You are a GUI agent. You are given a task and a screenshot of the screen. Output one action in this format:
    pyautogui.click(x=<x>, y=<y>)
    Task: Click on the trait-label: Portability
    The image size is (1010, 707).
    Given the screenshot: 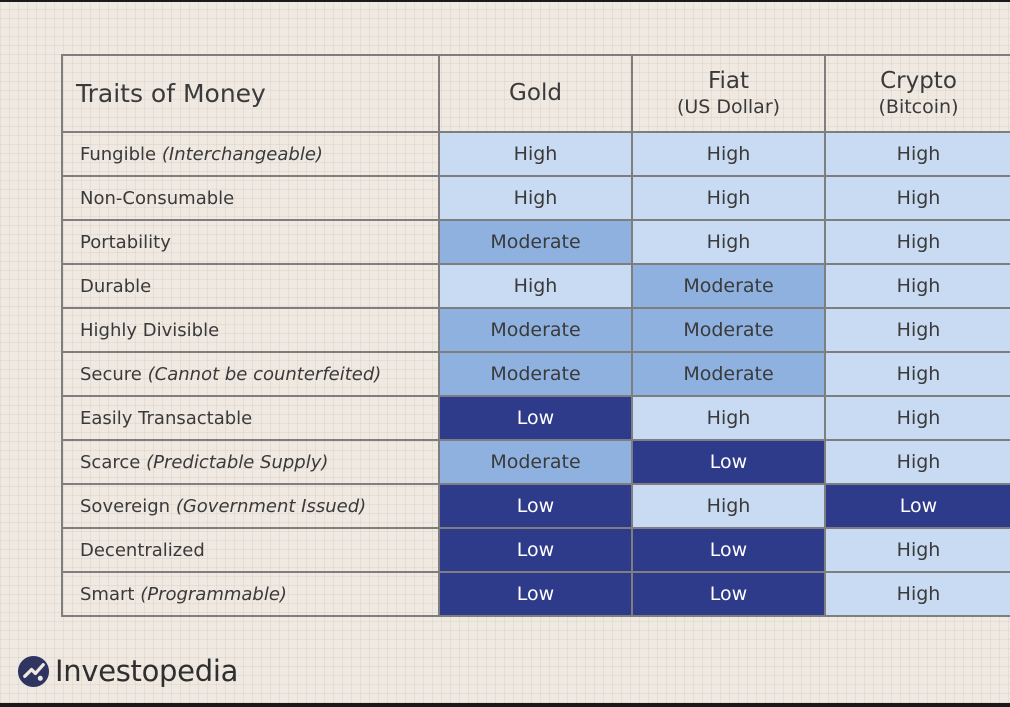 What is the action you would take?
    pyautogui.click(x=250, y=242)
    